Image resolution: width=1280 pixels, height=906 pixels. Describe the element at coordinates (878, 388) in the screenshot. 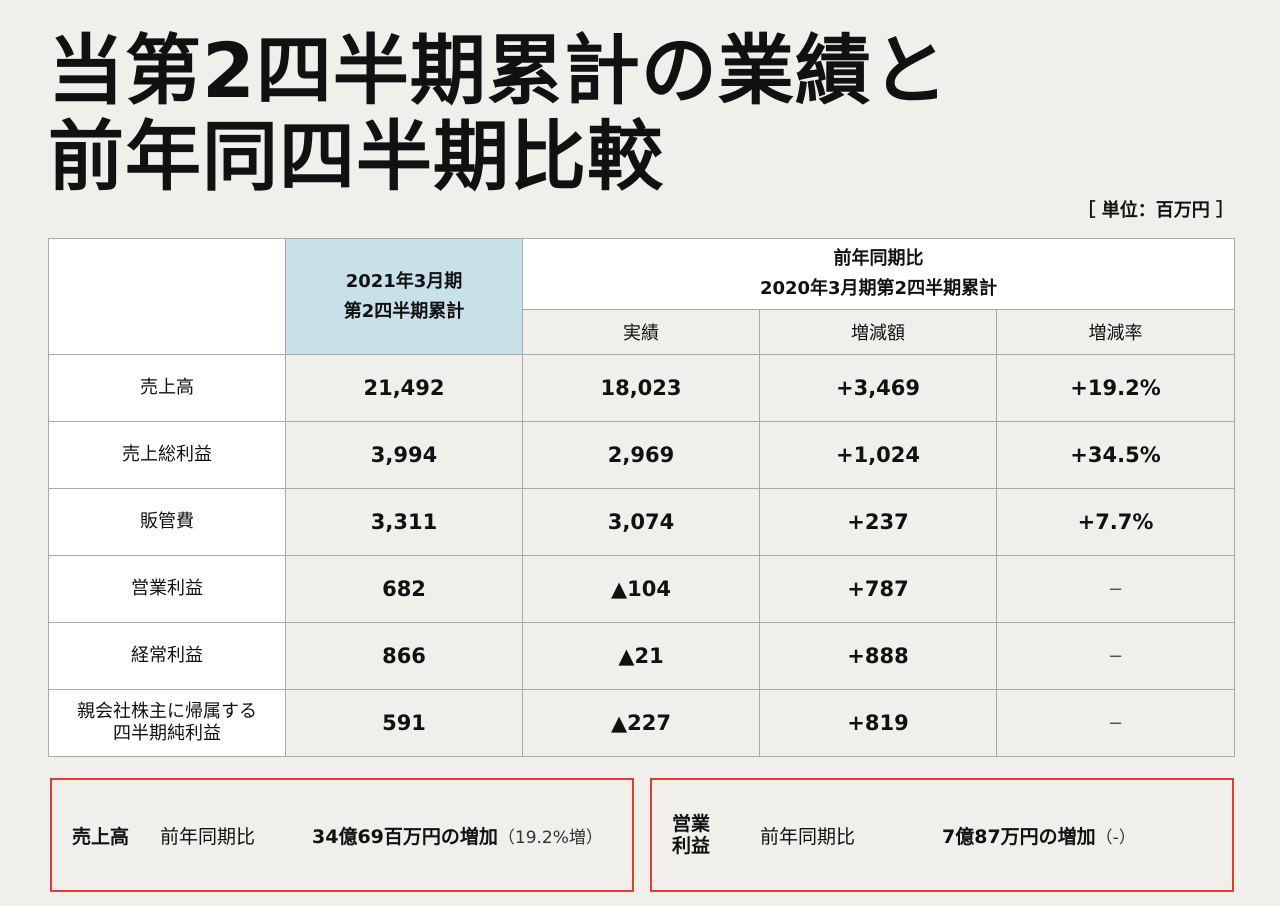

I see `cell-diff: +3,469` at that location.